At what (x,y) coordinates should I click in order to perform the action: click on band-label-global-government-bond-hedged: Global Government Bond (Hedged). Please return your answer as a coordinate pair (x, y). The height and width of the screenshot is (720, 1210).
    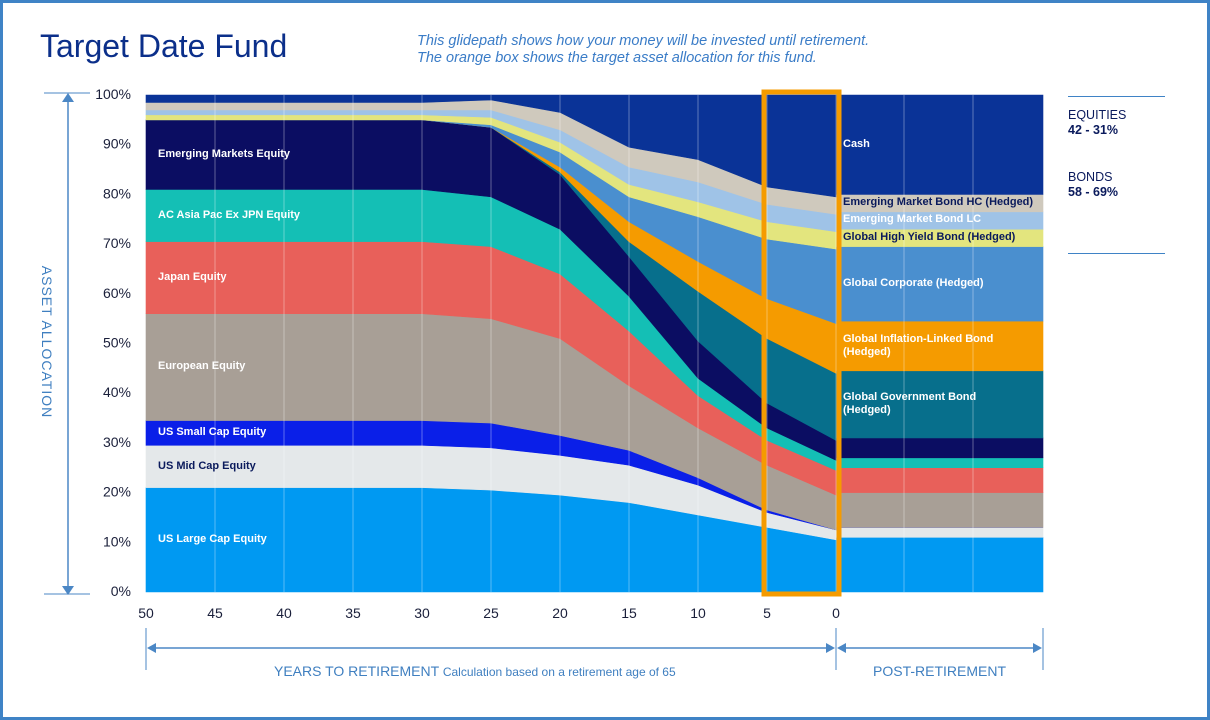
    Looking at the image, I should click on (910, 404).